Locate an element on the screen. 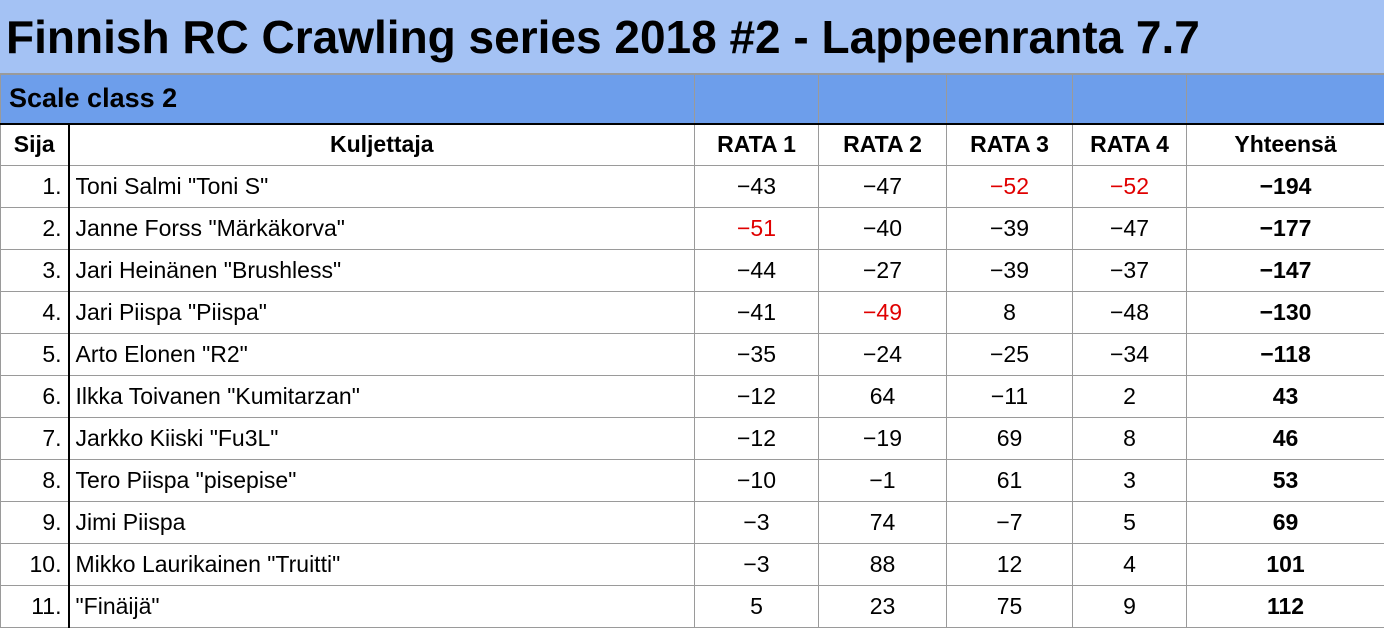  rata4-cell: 4 is located at coordinates (1129, 564).